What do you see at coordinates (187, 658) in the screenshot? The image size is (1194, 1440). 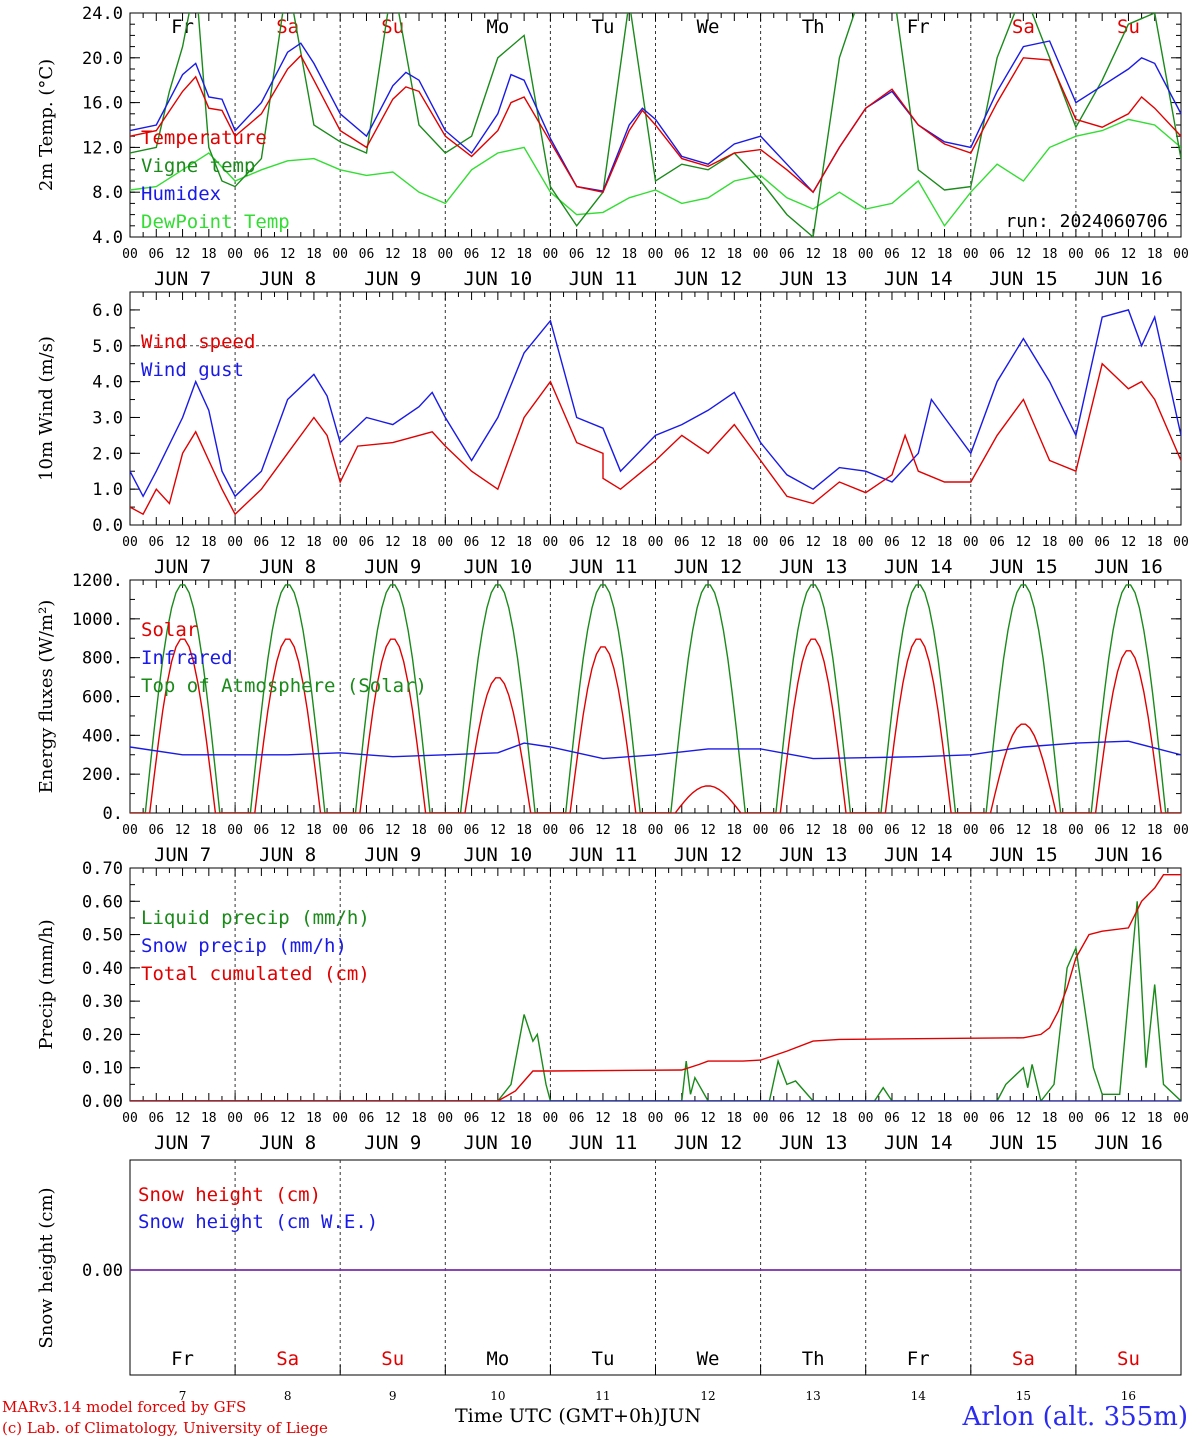 I see `energy-legend-1: Infrared` at bounding box center [187, 658].